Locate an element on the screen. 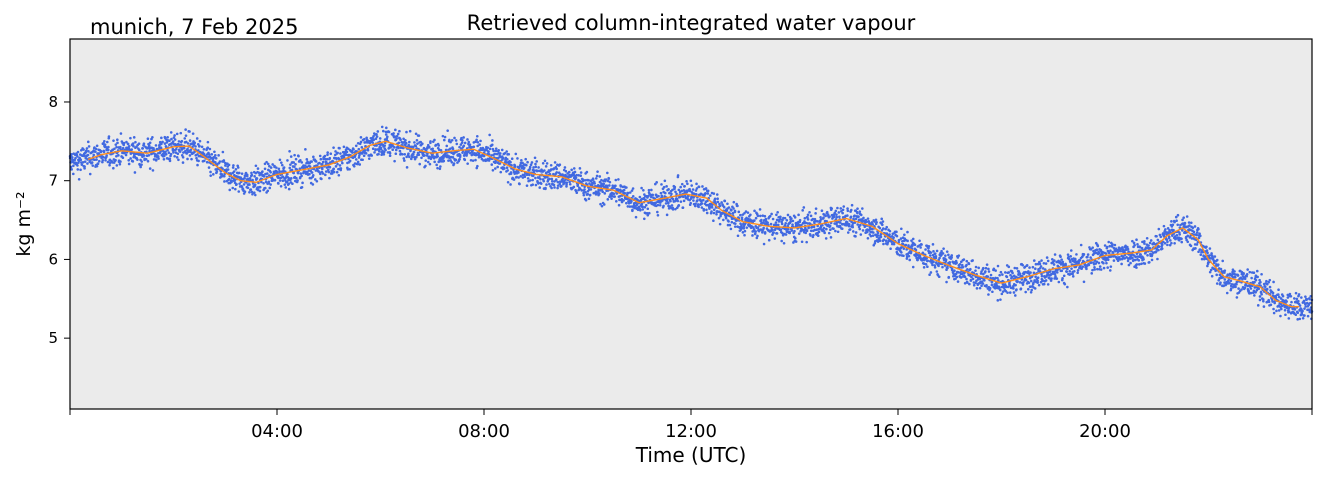  x-axis: 04:00 08:00 12:00 16:00 20:00 is located at coordinates (691, 425).